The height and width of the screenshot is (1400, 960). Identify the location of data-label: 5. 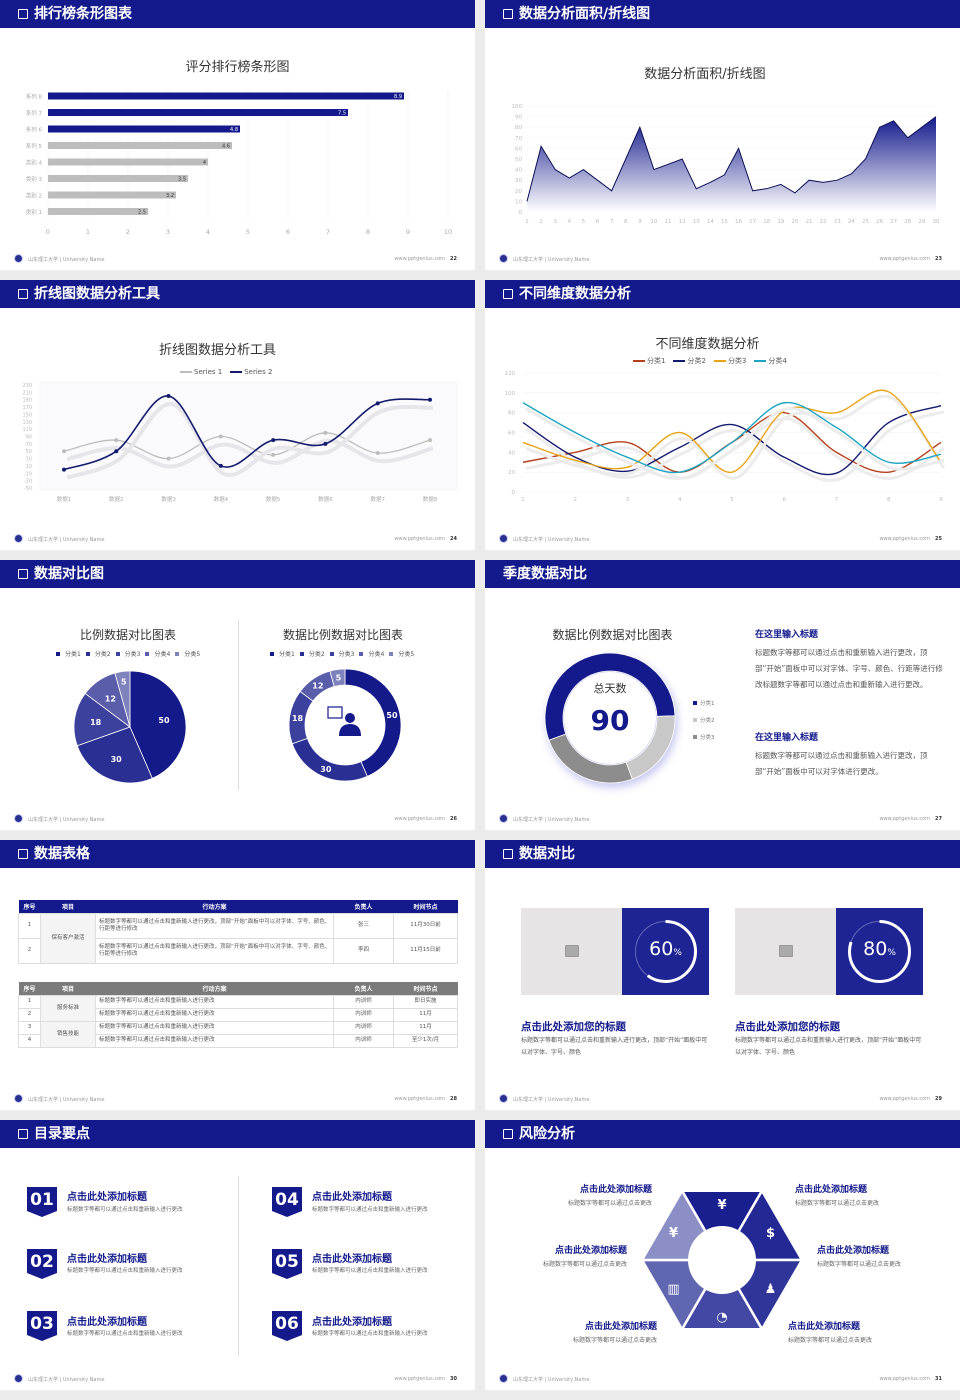
(124, 682).